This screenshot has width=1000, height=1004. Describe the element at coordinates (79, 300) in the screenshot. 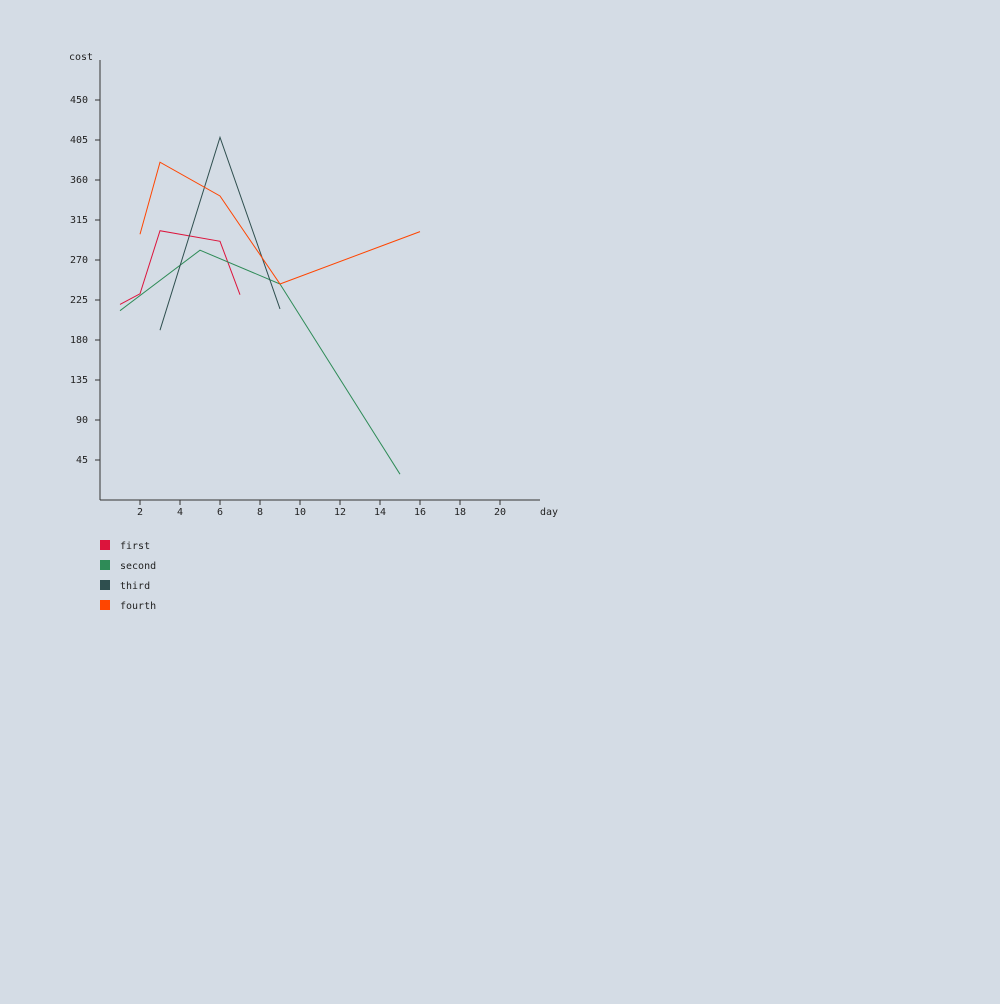

I see `y-tick-label: 225` at that location.